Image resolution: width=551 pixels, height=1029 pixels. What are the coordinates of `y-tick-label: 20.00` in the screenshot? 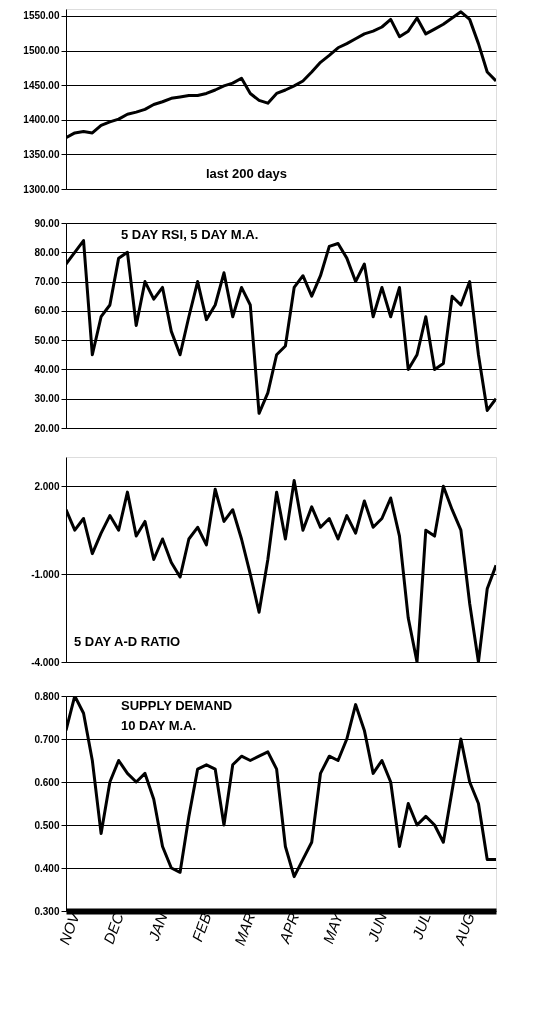 It's located at (47, 428).